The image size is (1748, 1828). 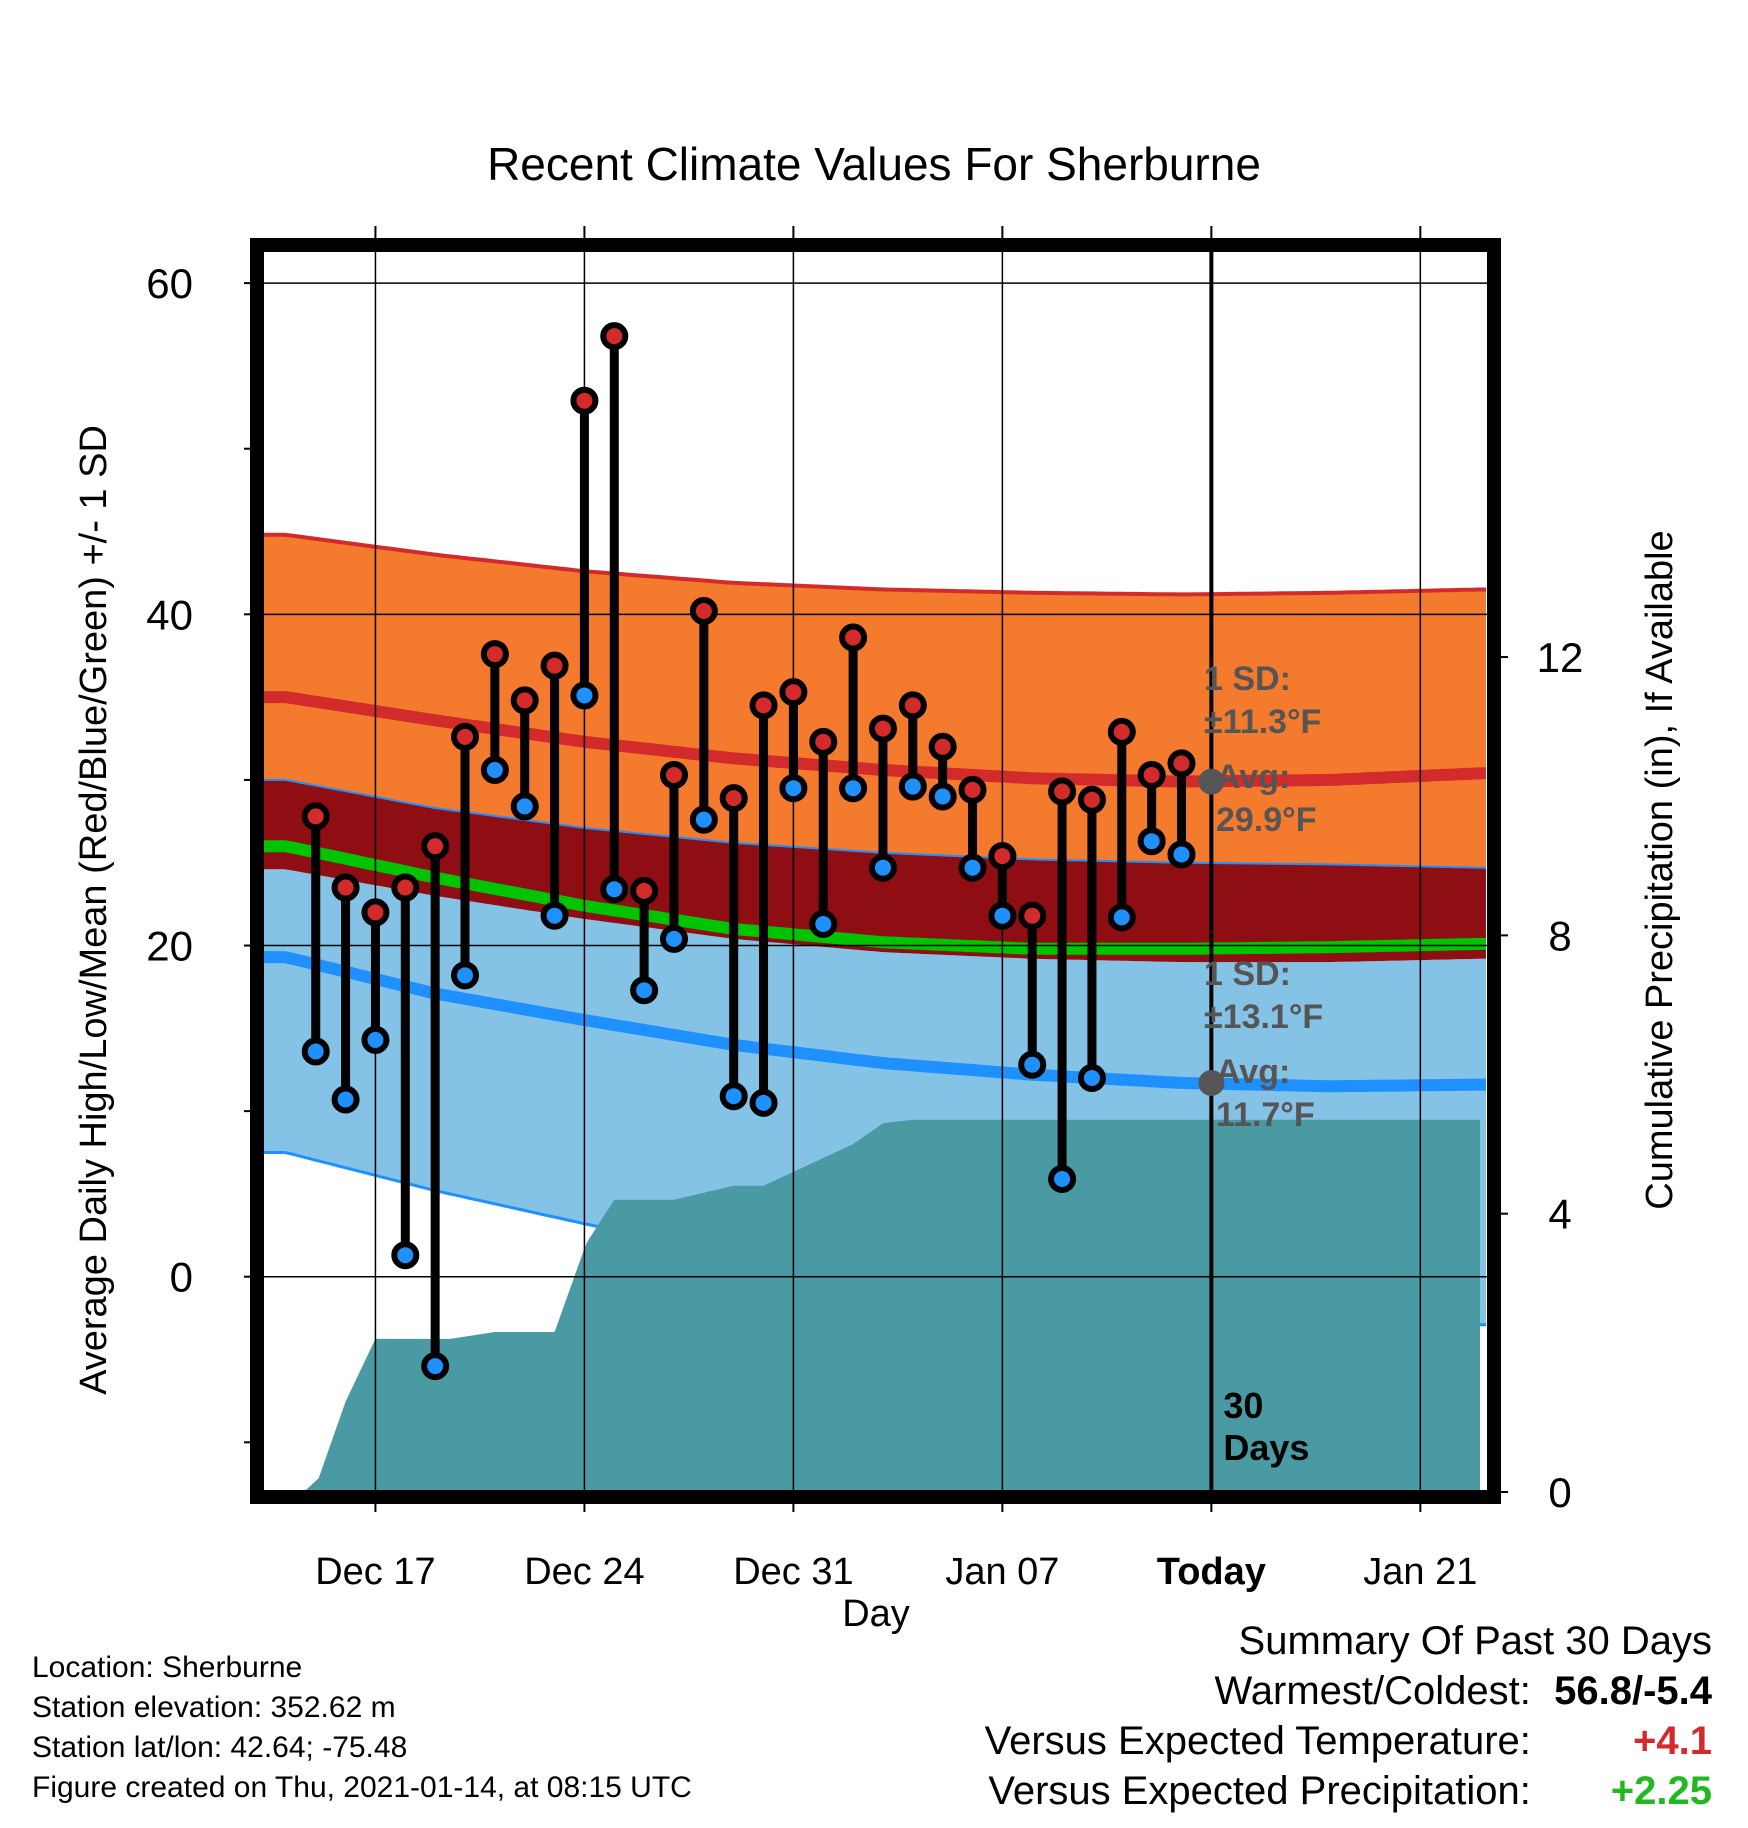 I want to click on annotation-high-avg-value: 29.9°F, so click(x=1266, y=820).